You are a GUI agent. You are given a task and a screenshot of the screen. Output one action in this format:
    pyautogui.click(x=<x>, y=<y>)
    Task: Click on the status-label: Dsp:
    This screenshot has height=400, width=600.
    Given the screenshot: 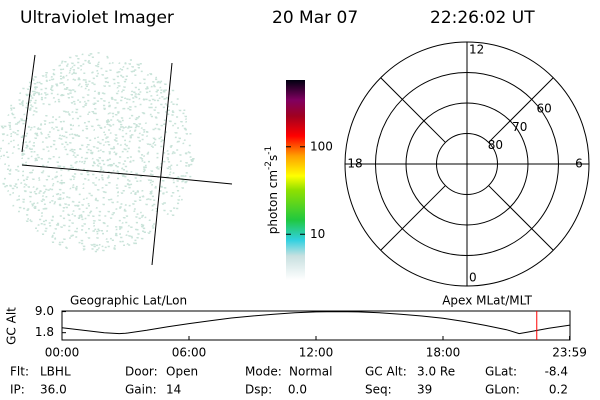 What is the action you would take?
    pyautogui.click(x=258, y=390)
    